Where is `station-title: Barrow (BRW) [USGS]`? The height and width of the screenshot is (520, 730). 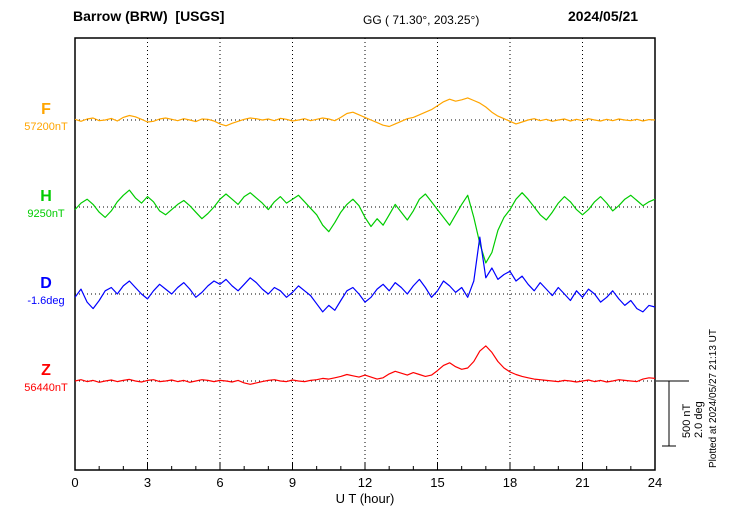
station-title: Barrow (BRW) [USGS] is located at coordinates (149, 16).